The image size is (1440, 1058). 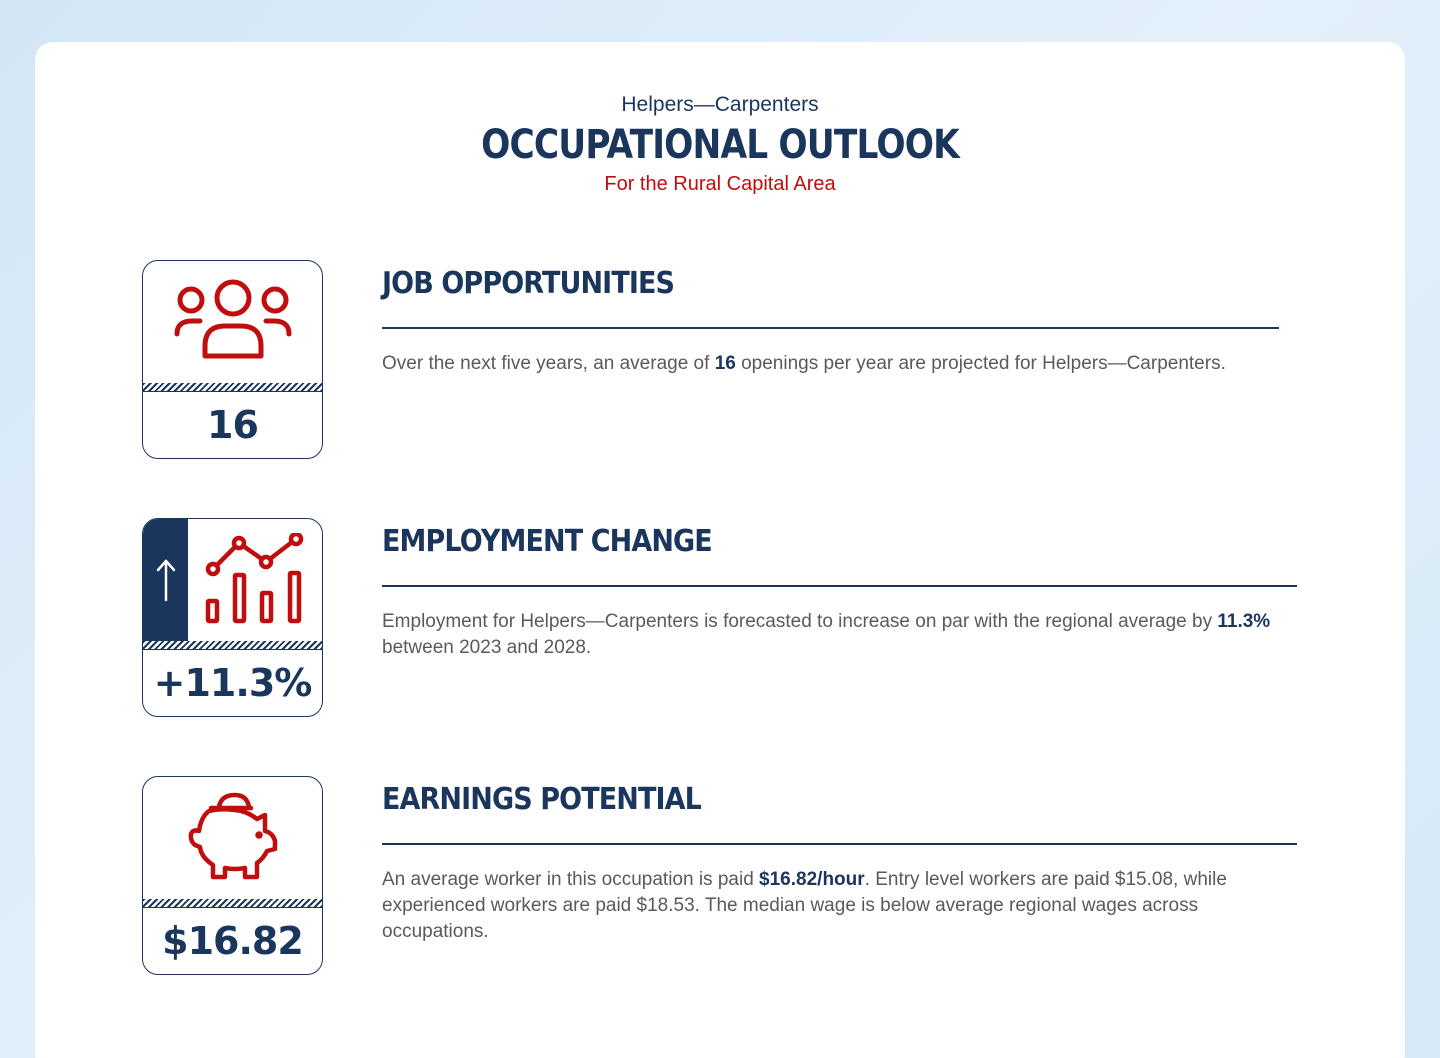 What do you see at coordinates (720, 184) in the screenshot?
I see `area-subtitle: For the Rural Capital Area` at bounding box center [720, 184].